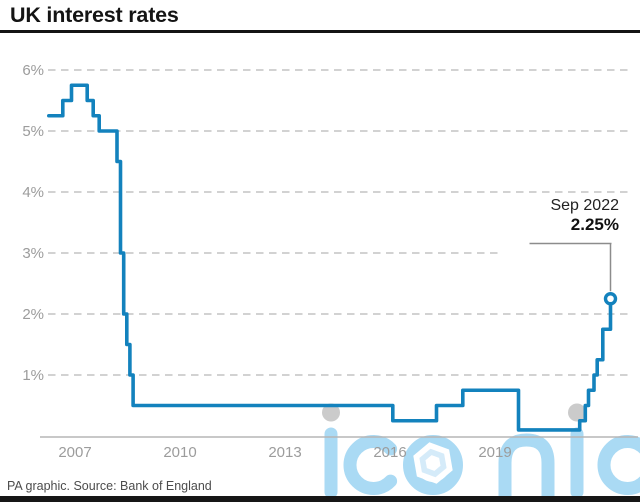 This screenshot has height=502, width=640. I want to click on watermark-letters, so click(482, 464).